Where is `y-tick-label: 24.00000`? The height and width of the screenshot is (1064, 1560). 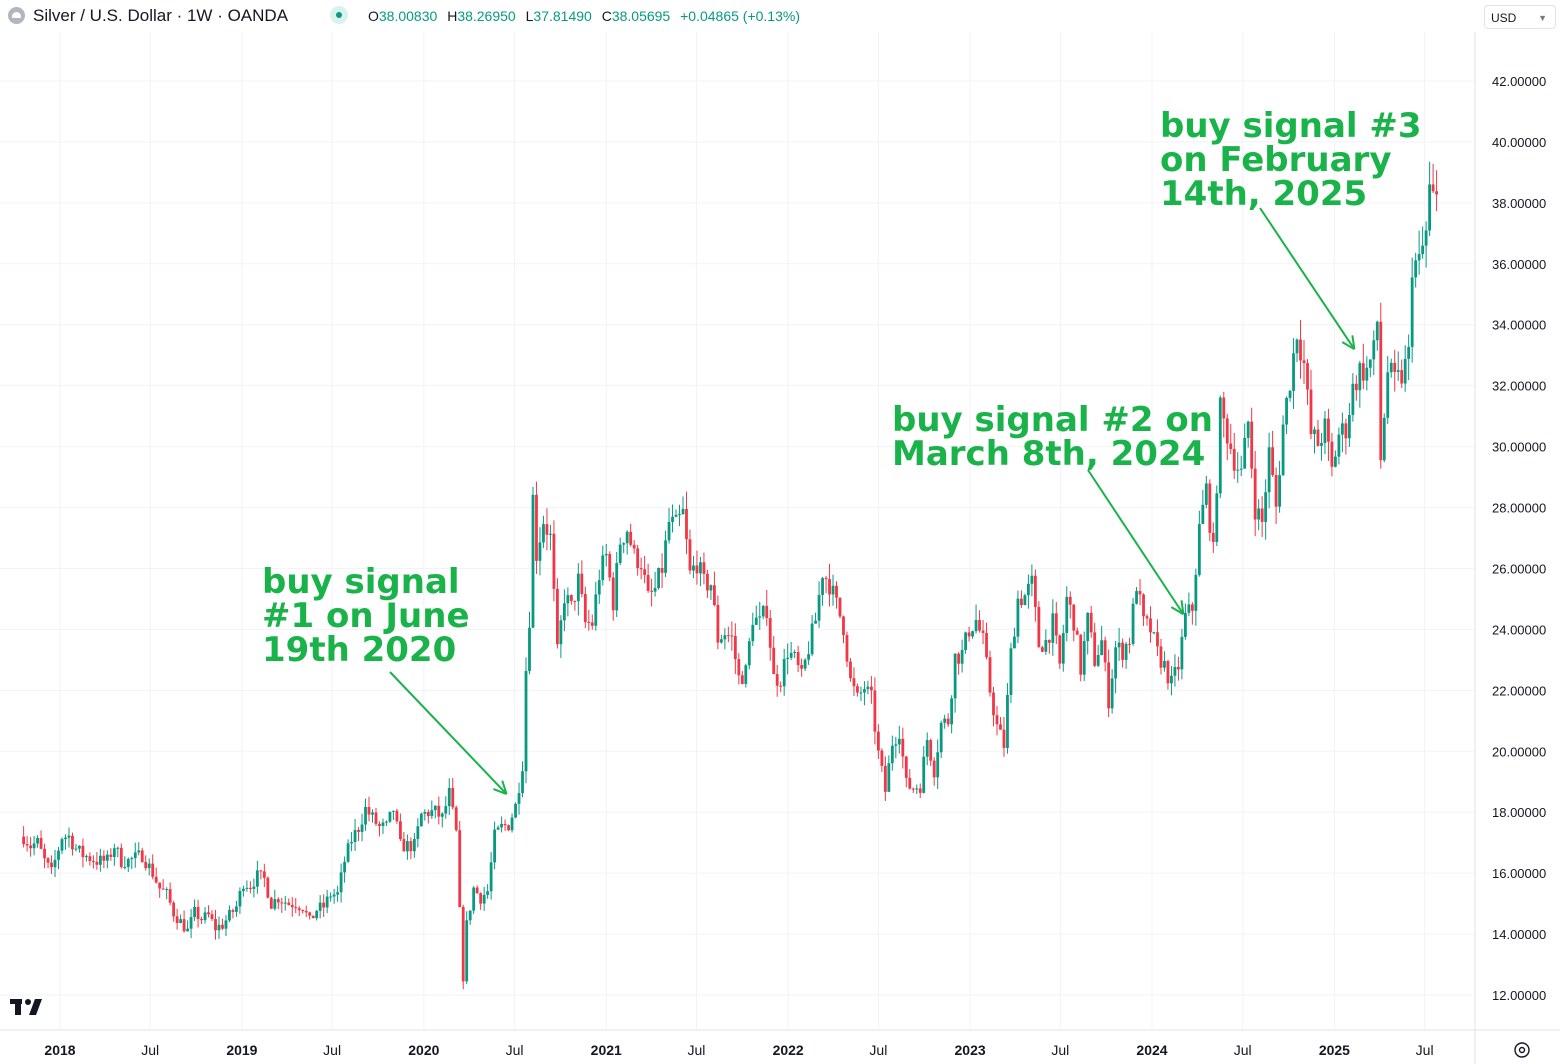
y-tick-label: 24.00000 is located at coordinates (1519, 629).